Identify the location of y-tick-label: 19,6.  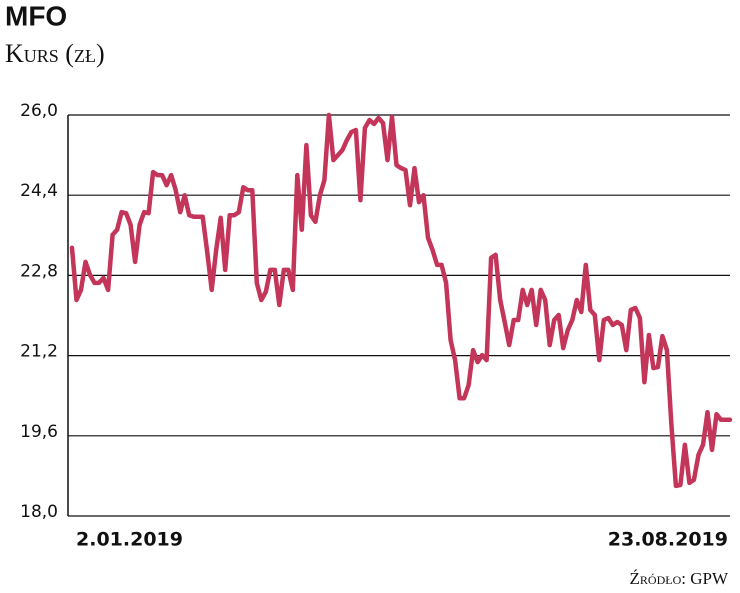
(39, 432).